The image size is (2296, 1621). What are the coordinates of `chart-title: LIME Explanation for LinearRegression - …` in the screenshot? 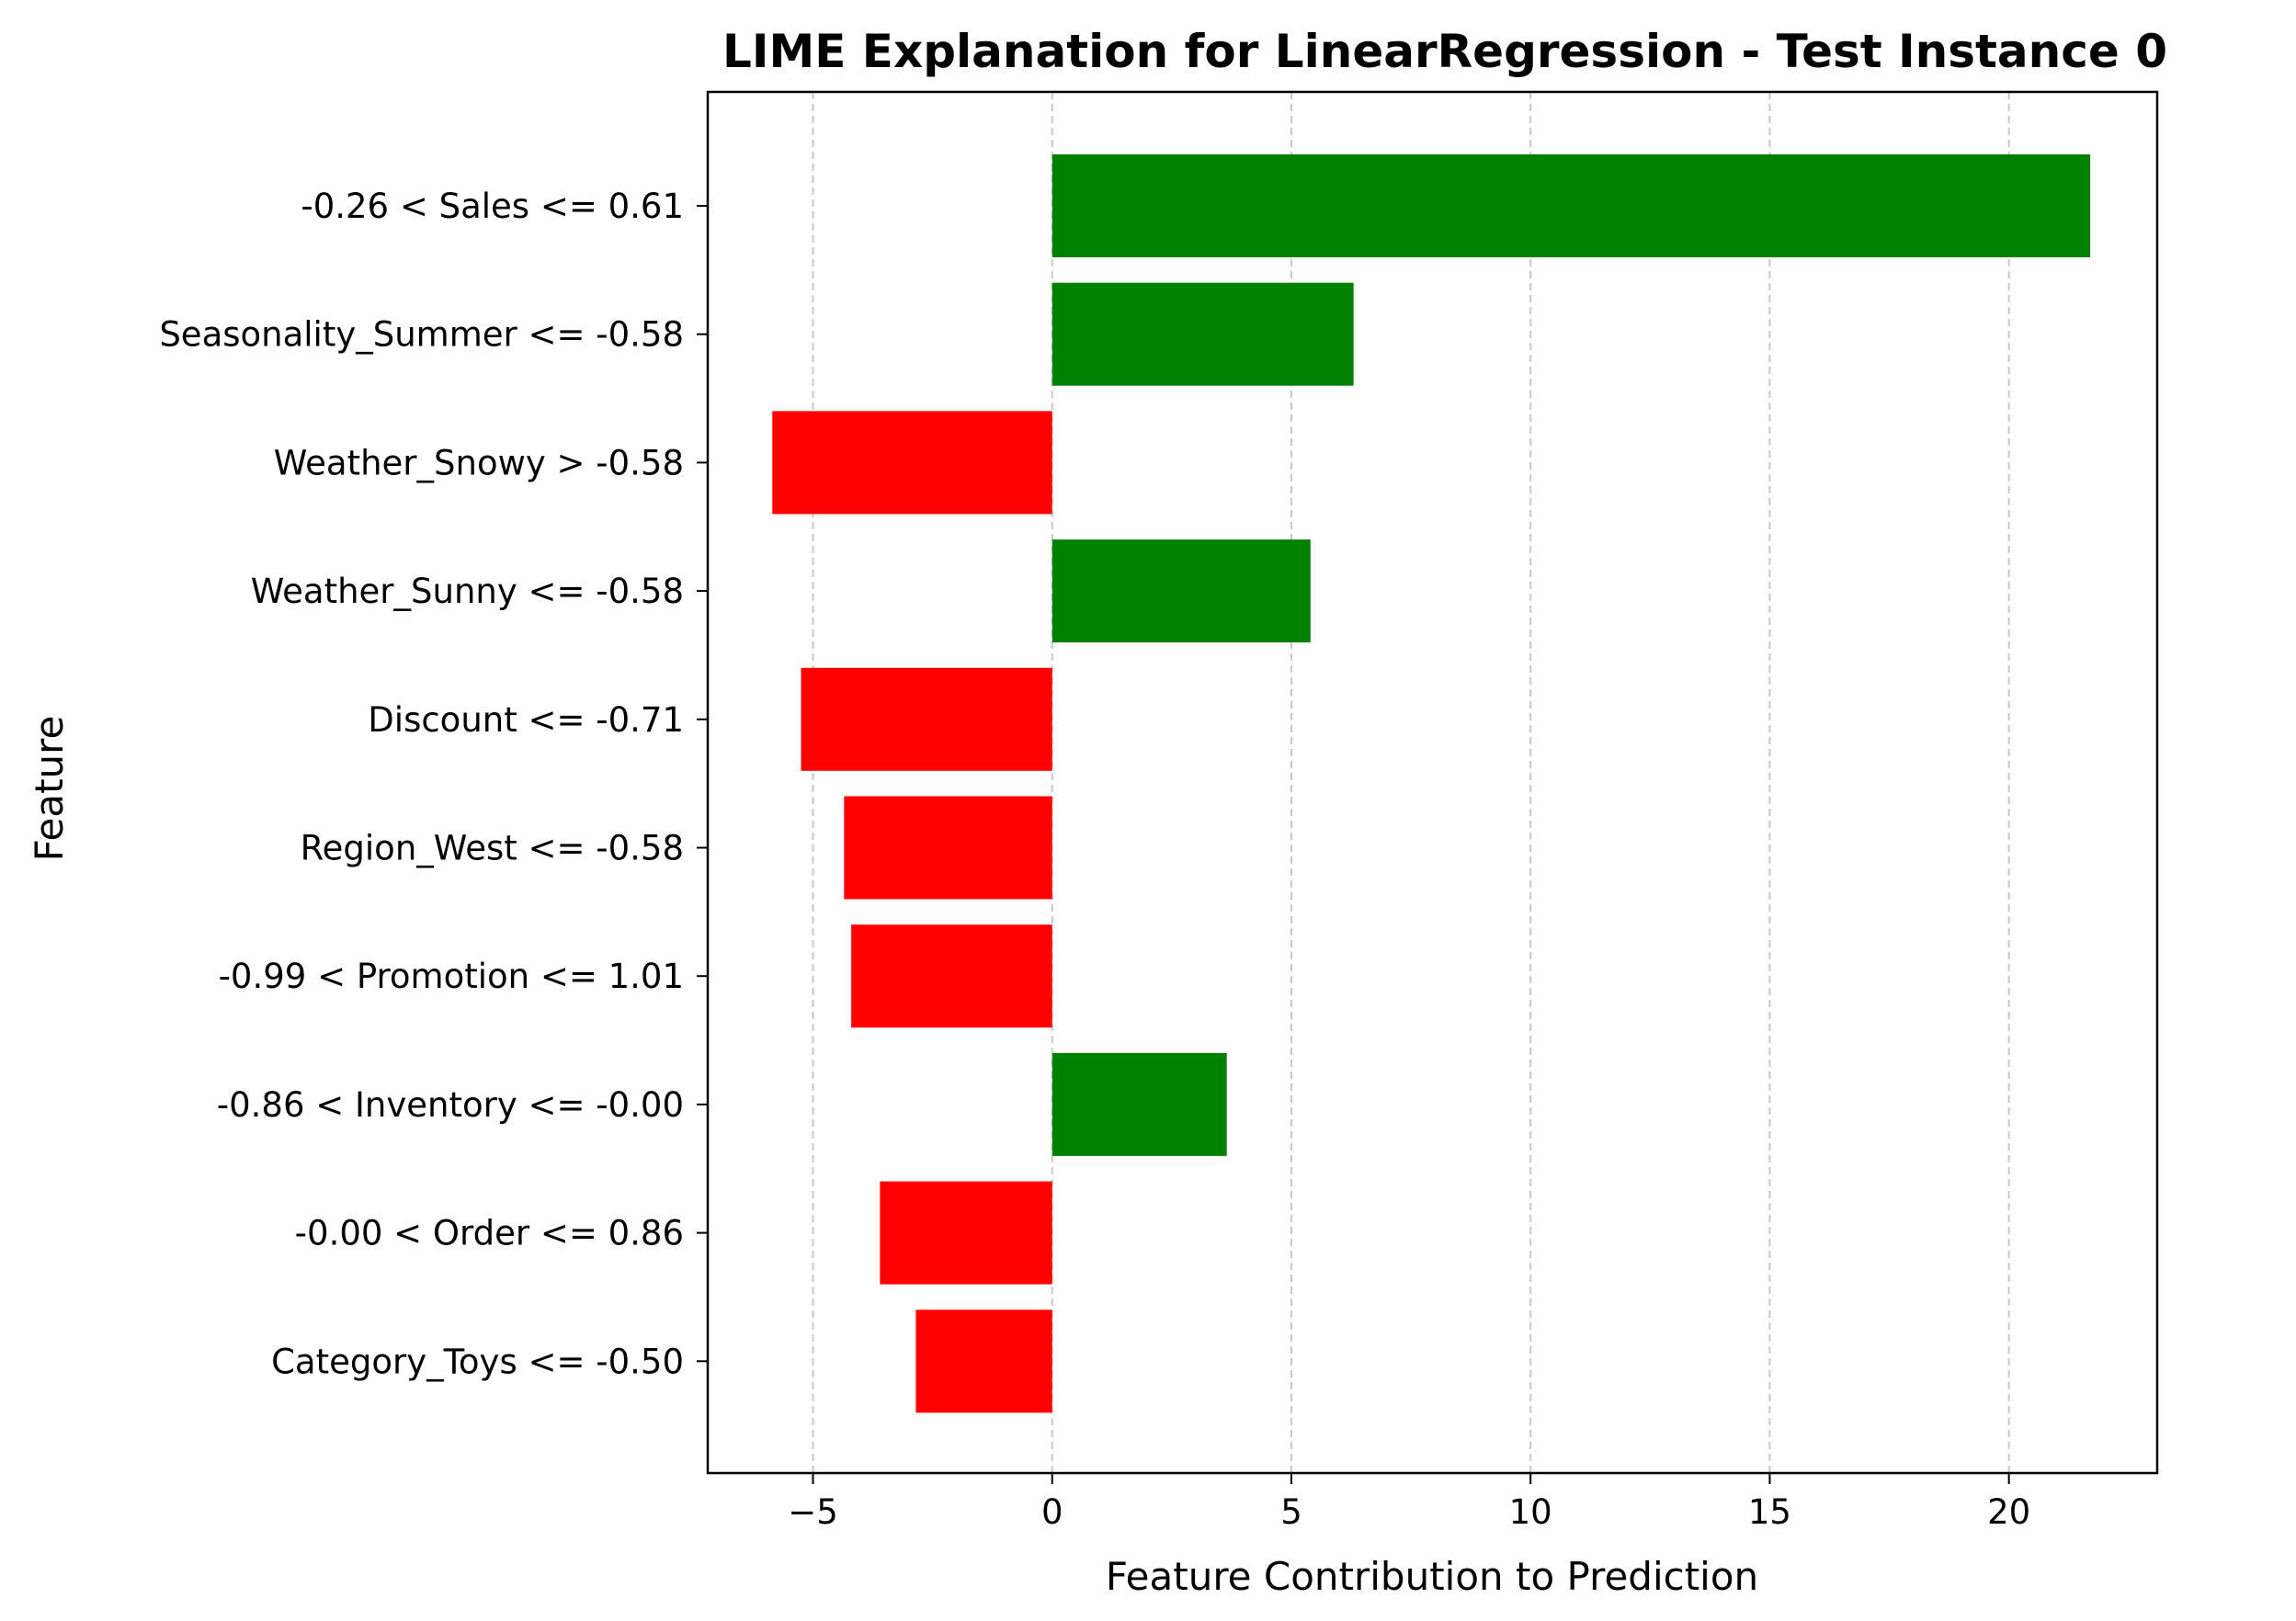 It's located at (1445, 51).